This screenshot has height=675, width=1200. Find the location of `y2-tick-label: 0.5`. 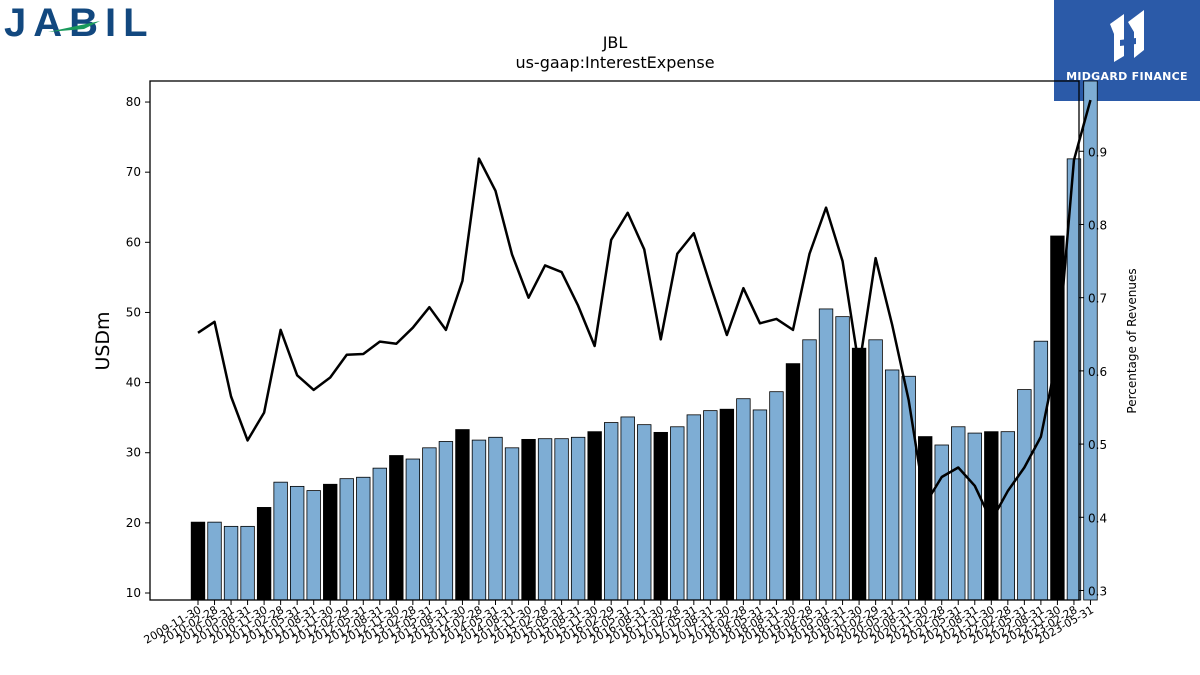

y2-tick-label: 0.5 is located at coordinates (1097, 445).